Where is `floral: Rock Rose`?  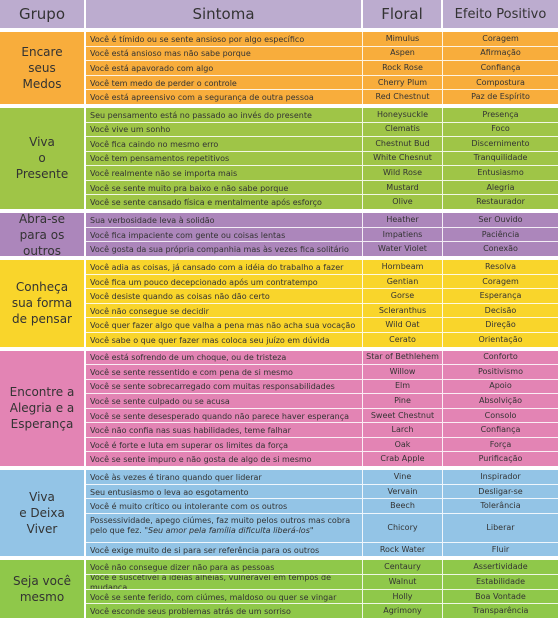
floral: Rock Rose is located at coordinates (403, 68).